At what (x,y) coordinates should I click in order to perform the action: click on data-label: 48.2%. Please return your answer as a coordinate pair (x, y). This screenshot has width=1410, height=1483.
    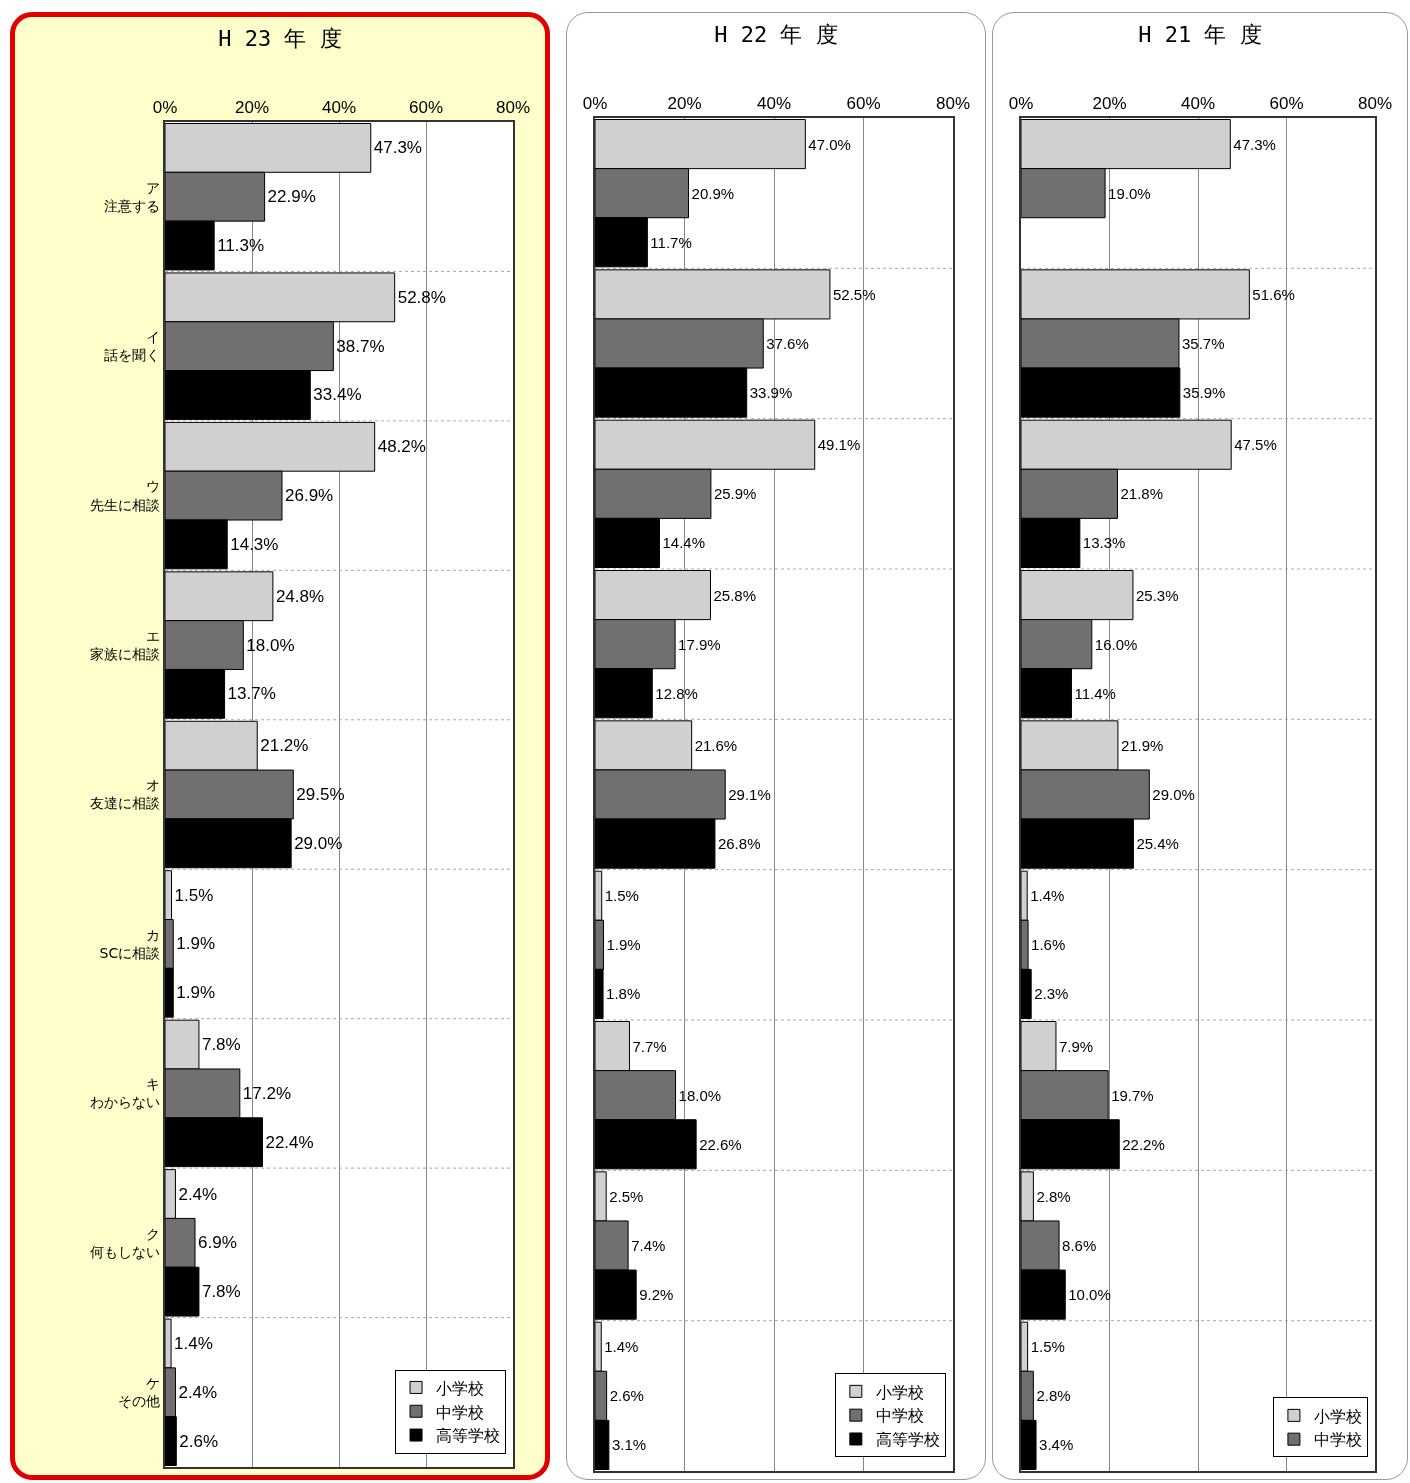
    Looking at the image, I should click on (401, 447).